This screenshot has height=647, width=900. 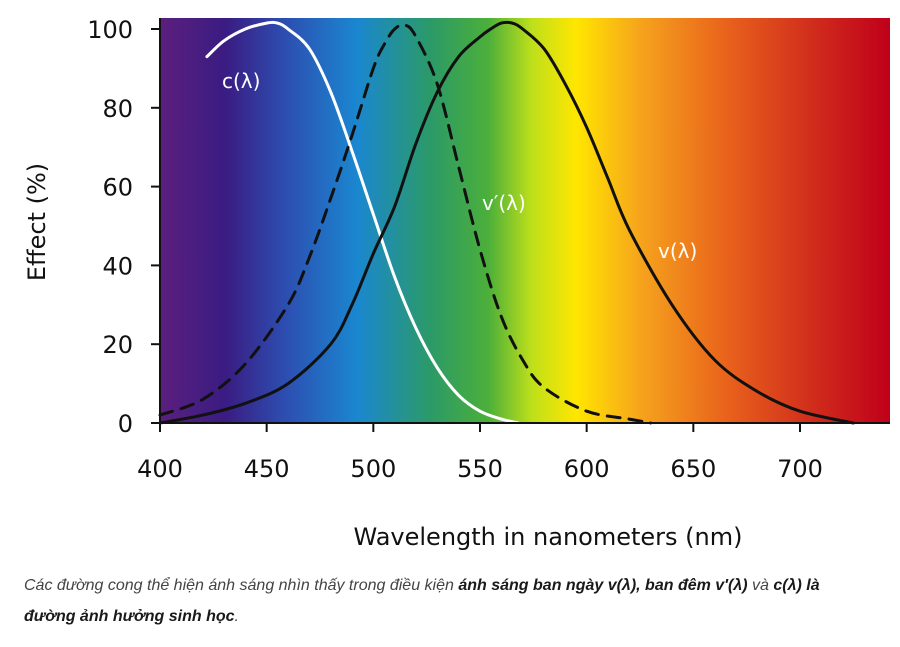 I want to click on caption-bold-1: ánh sáng ban ngày v(λ), ban đêm v′(λ), so click(x=603, y=585).